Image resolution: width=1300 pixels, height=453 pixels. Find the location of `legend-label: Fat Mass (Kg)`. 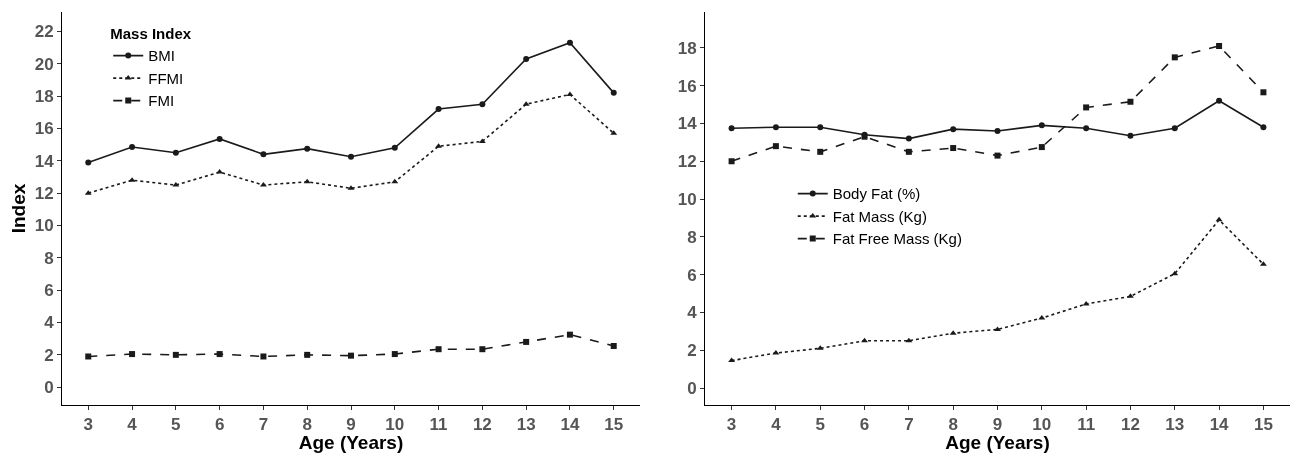

legend-label: Fat Mass (Kg) is located at coordinates (879, 216).